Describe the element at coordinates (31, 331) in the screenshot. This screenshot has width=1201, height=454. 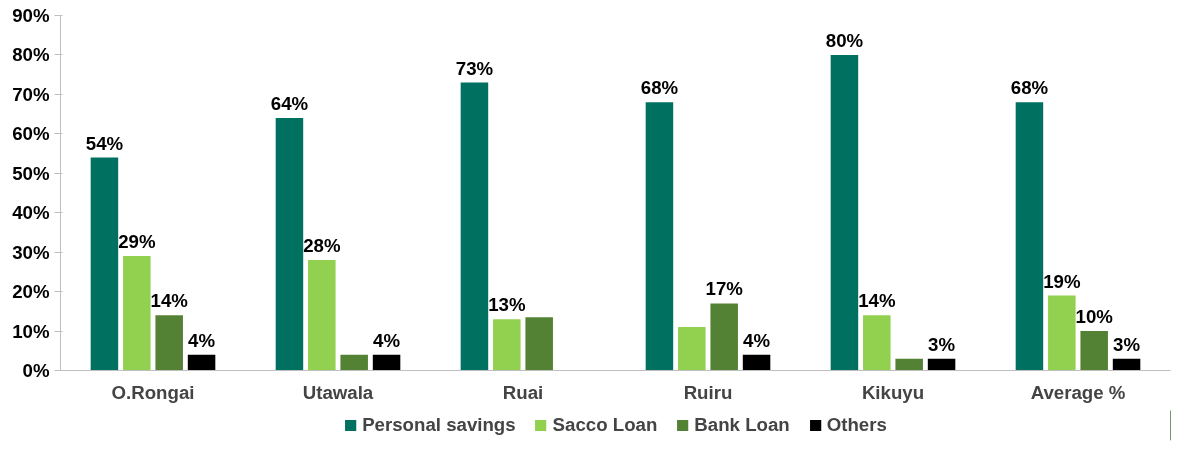
I see `y-tick-label: 10%` at that location.